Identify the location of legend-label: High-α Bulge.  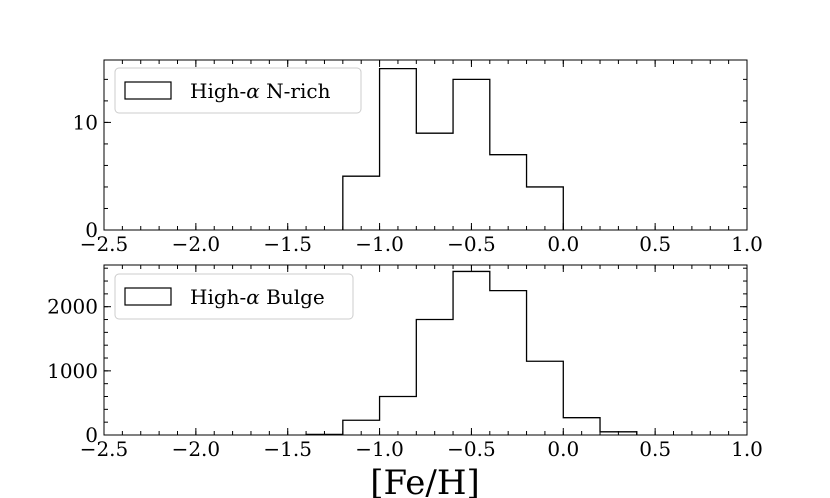
(257, 297).